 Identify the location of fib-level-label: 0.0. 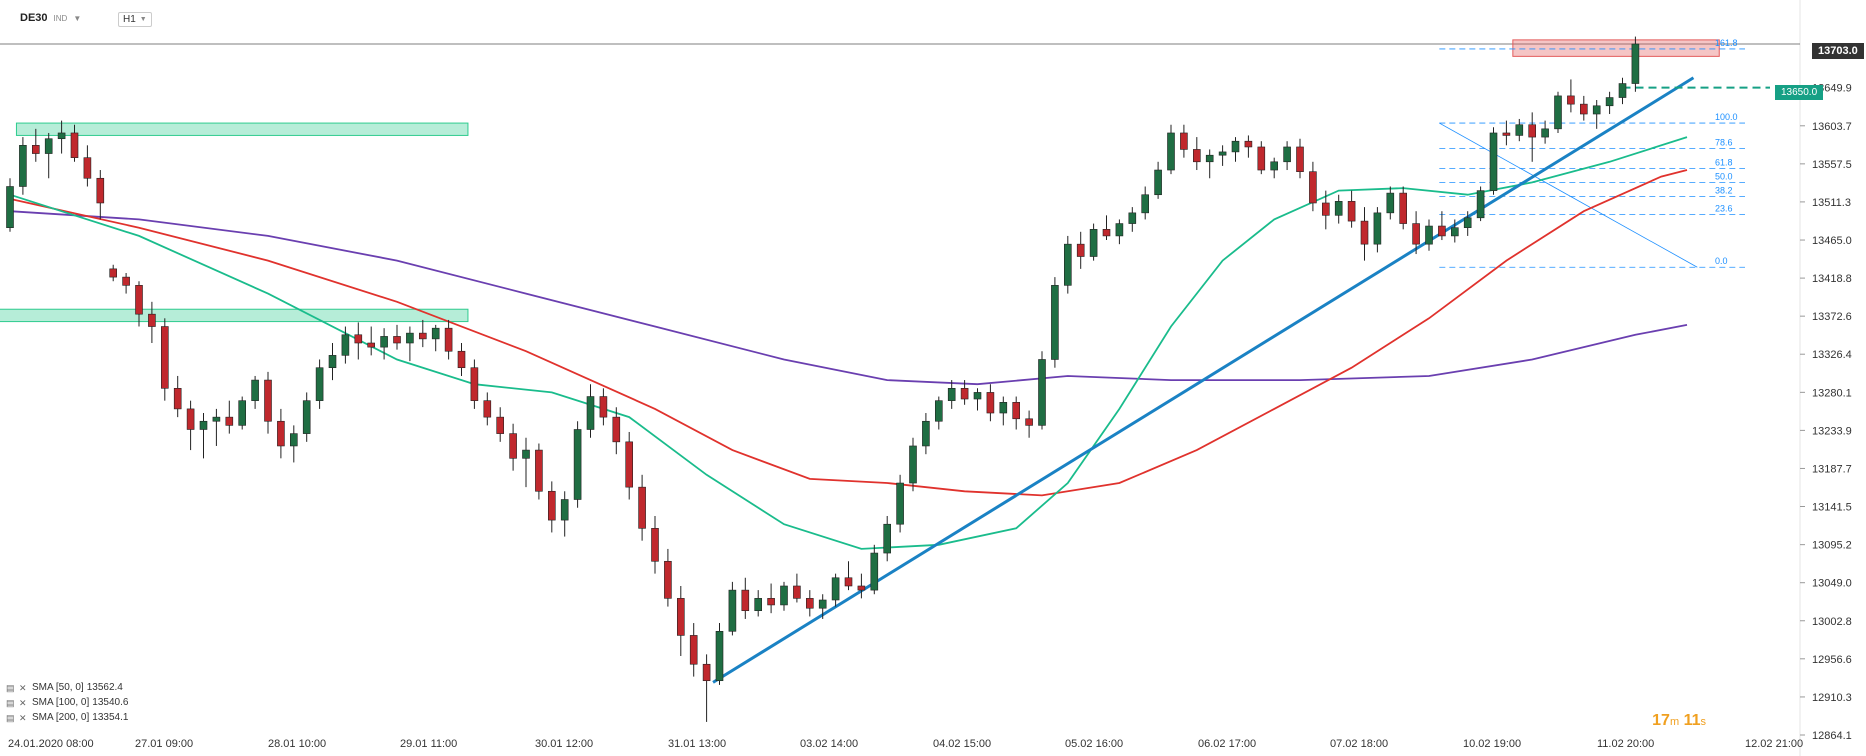
(1721, 261).